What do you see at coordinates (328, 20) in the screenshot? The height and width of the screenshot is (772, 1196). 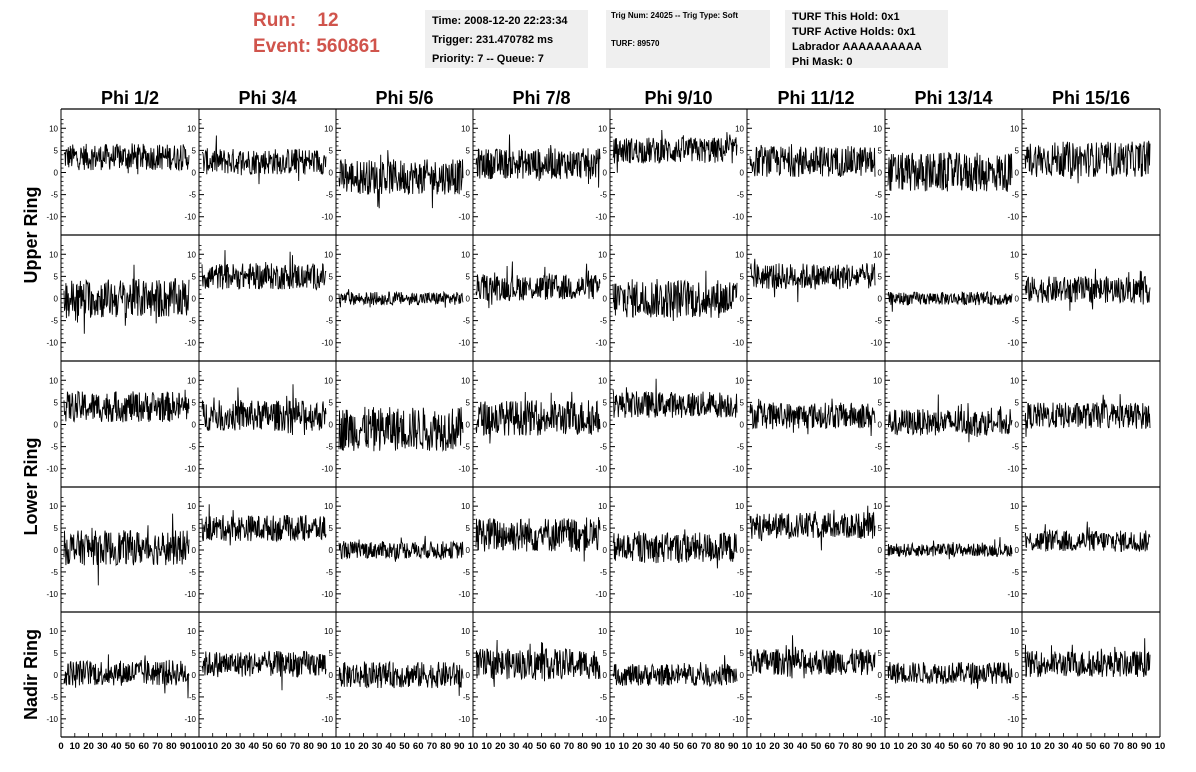 I see `run-value: 12` at bounding box center [328, 20].